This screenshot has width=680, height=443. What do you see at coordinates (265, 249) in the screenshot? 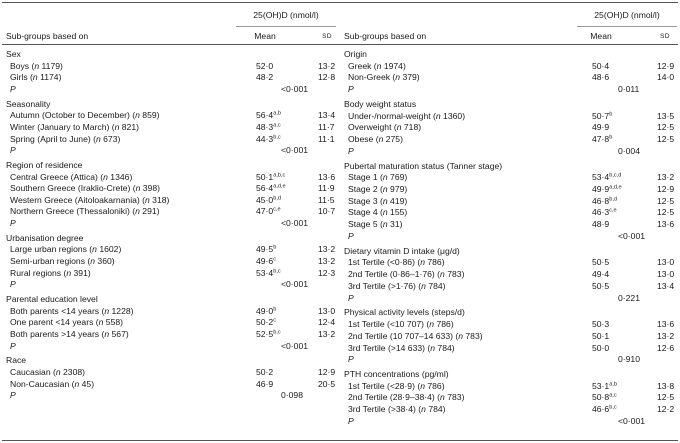
I see `mean-number: 49·5` at bounding box center [265, 249].